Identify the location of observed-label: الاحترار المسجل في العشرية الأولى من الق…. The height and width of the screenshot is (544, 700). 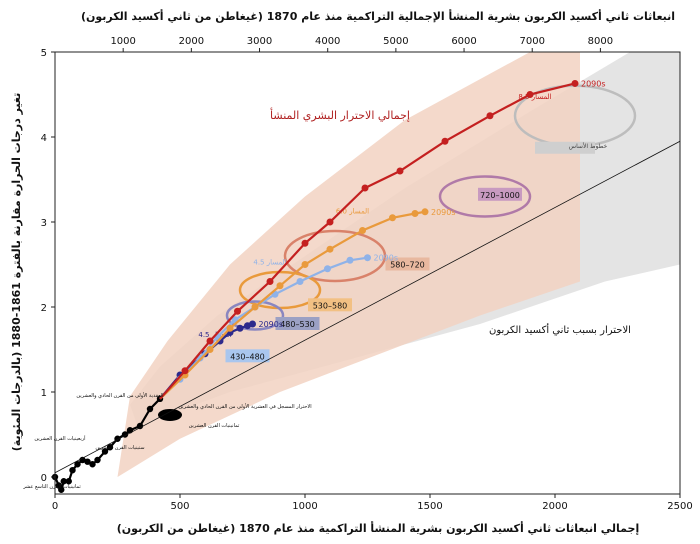
(244, 406).